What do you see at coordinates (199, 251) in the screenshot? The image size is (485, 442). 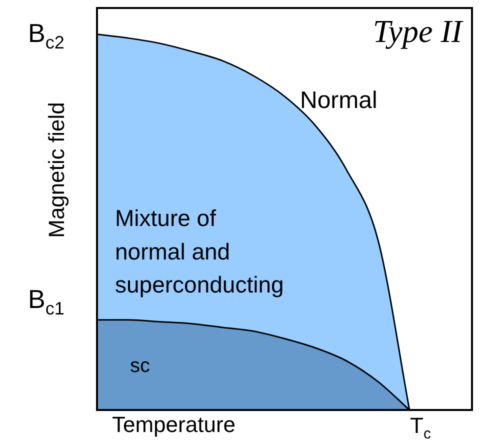 I see `annotation: Mixture of normal and superconducting` at bounding box center [199, 251].